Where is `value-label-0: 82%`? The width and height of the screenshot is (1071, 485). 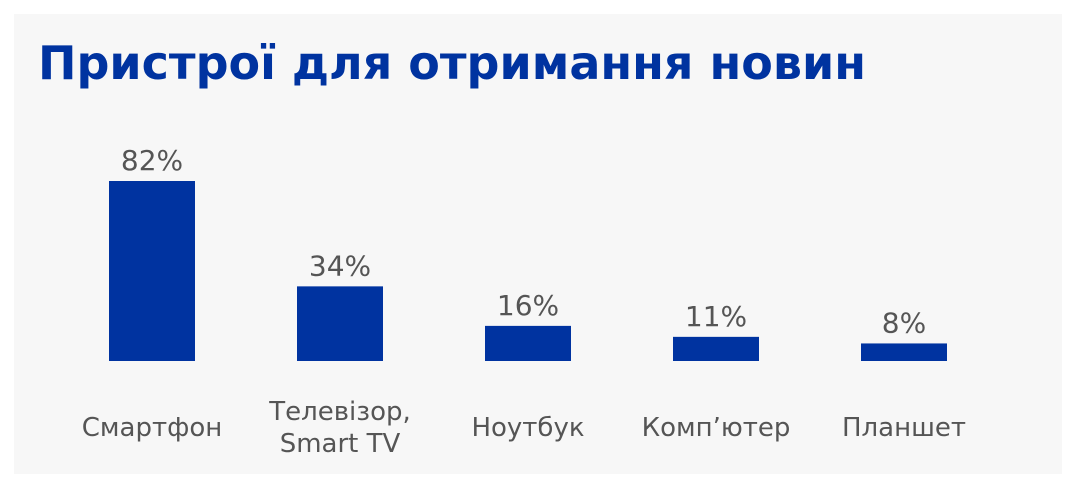 value-label-0: 82% is located at coordinates (152, 160).